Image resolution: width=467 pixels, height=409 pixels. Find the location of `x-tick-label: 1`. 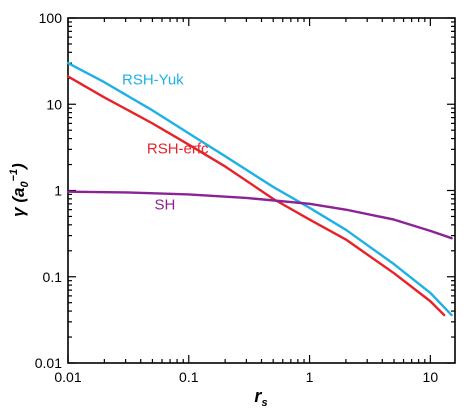

x-tick-label: 1 is located at coordinates (310, 377).